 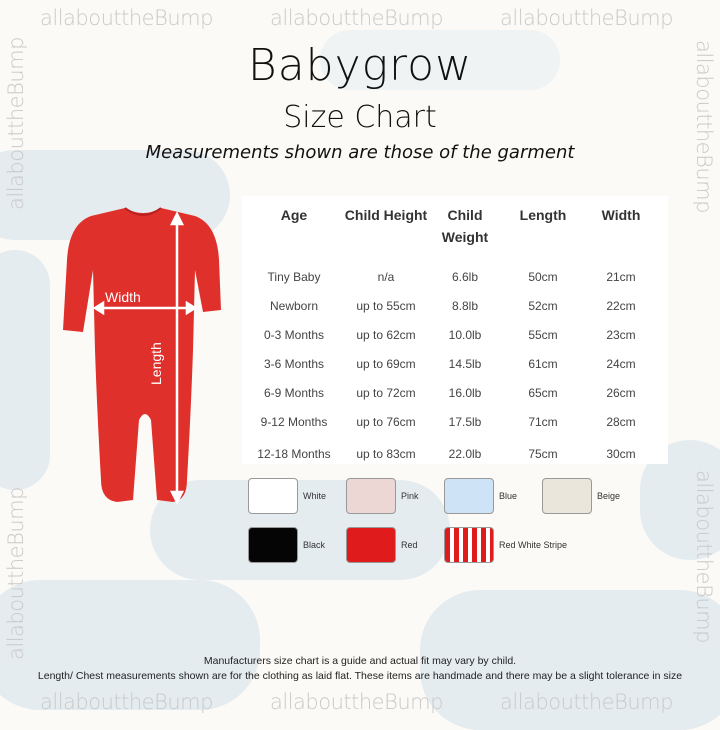 I want to click on table-row: Newborn up to 55cm 8.8lb 52cm 22cm, so click(x=451, y=305).